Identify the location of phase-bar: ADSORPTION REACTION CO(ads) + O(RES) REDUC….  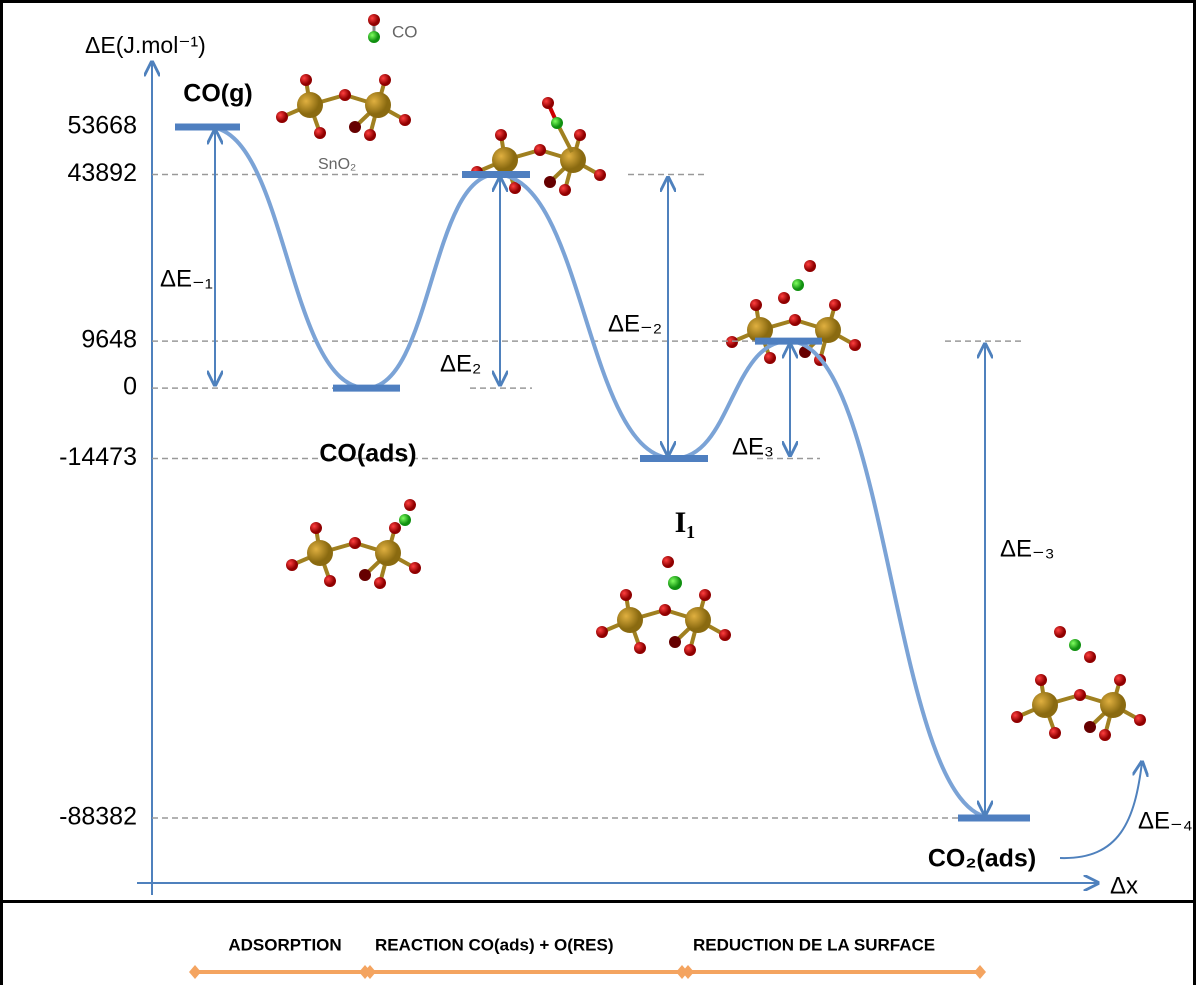
(587, 957).